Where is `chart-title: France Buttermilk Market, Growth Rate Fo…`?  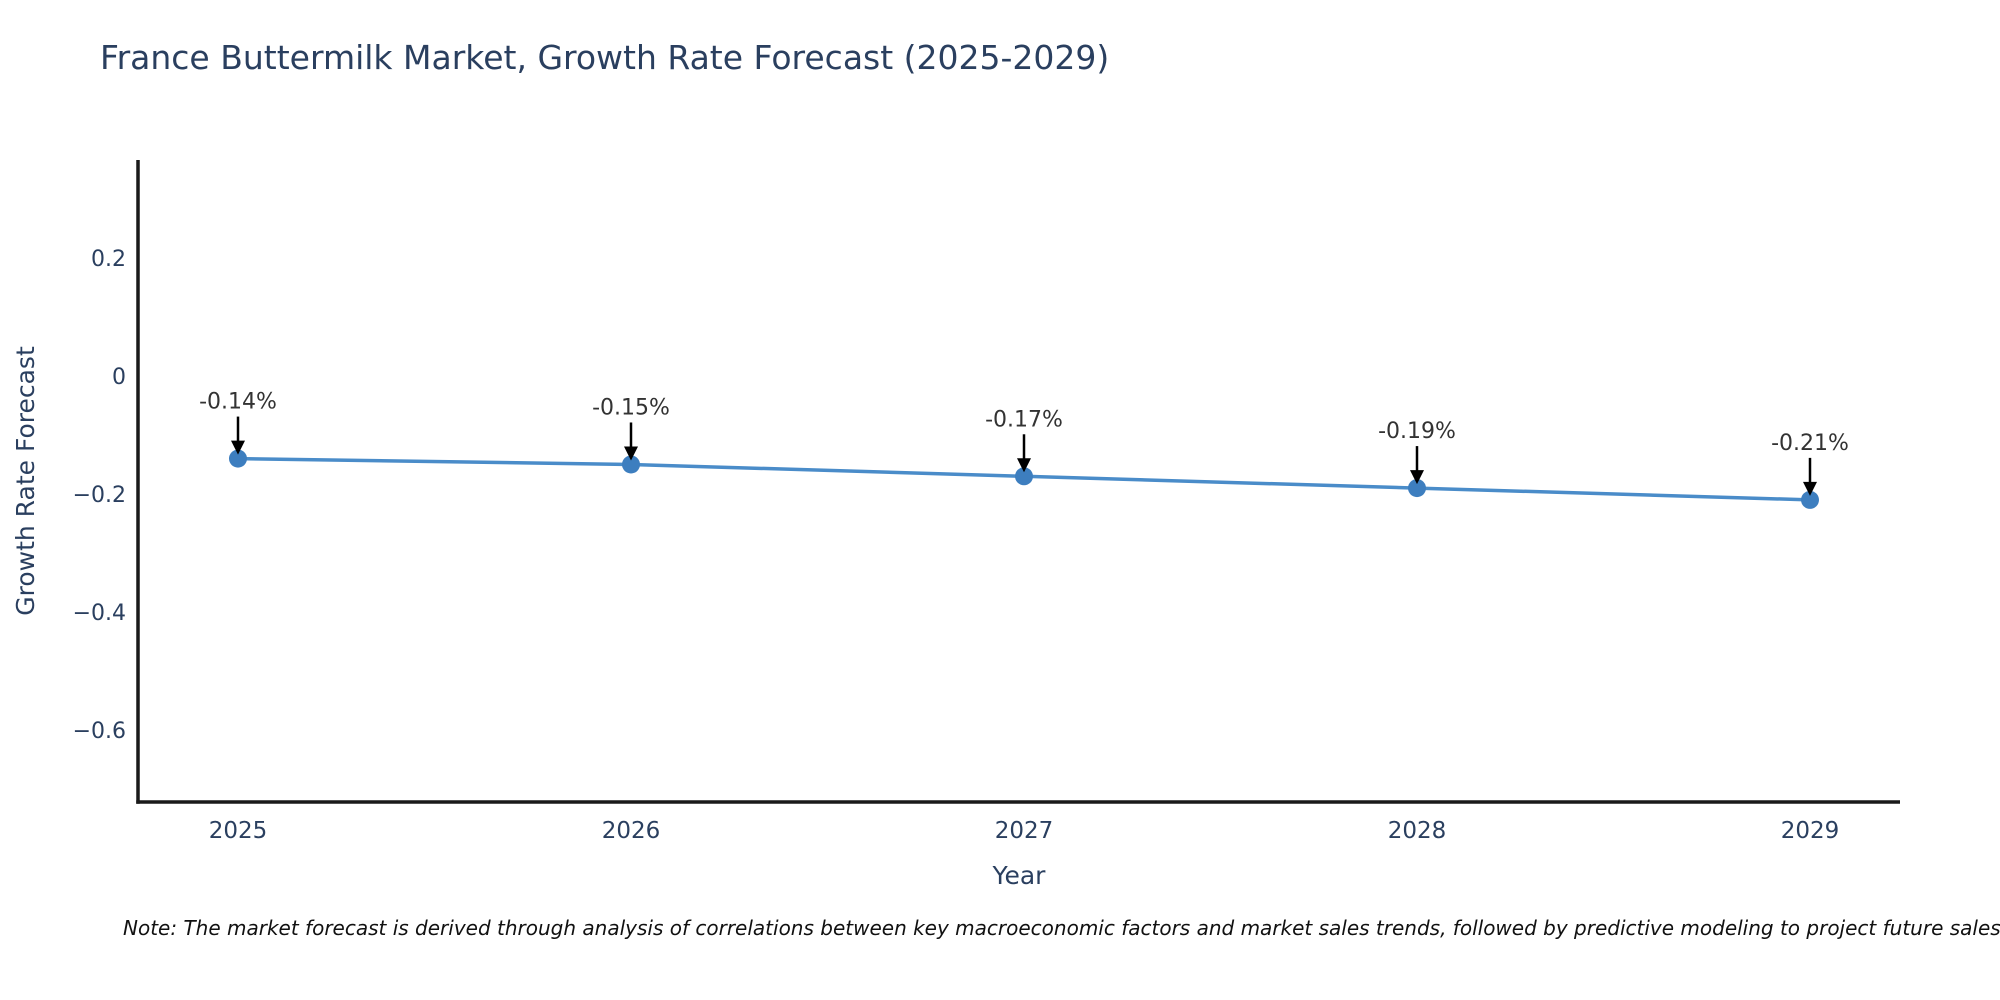 chart-title: France Buttermilk Market, Growth Rate Fo… is located at coordinates (605, 57).